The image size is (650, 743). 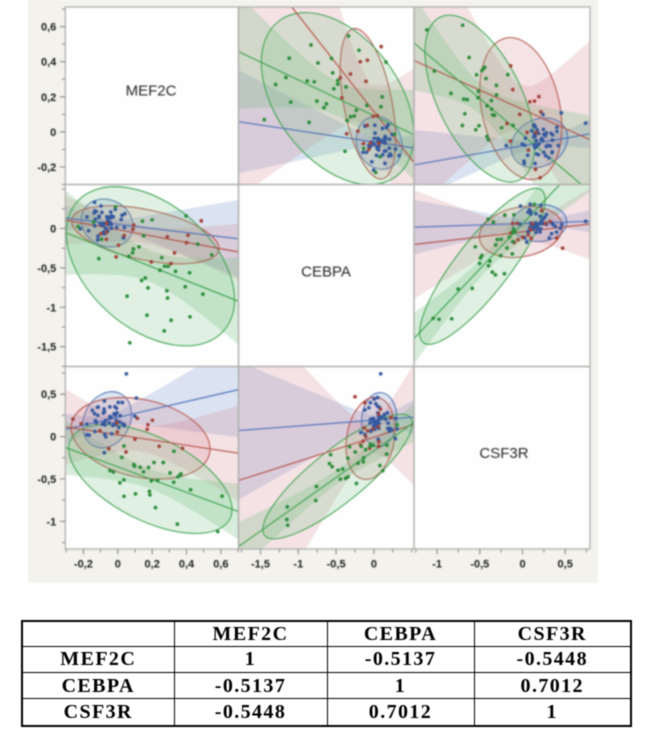 What do you see at coordinates (151, 91) in the screenshot?
I see `svg-text: MEF2C` at bounding box center [151, 91].